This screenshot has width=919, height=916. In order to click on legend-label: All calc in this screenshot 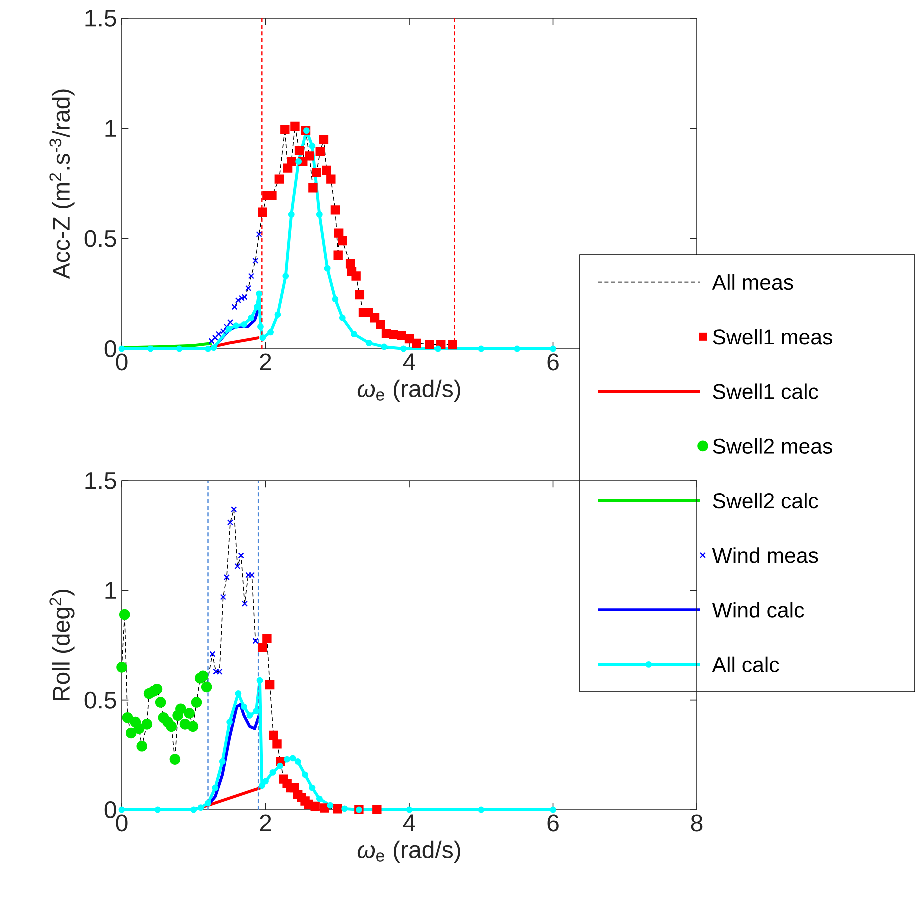, I will do `click(746, 664)`.